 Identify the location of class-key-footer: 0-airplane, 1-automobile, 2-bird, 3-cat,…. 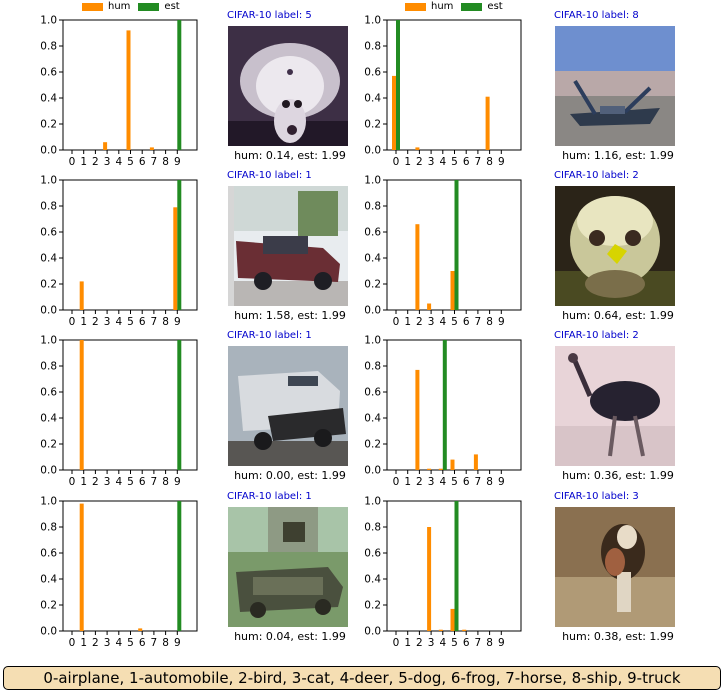
(362, 678).